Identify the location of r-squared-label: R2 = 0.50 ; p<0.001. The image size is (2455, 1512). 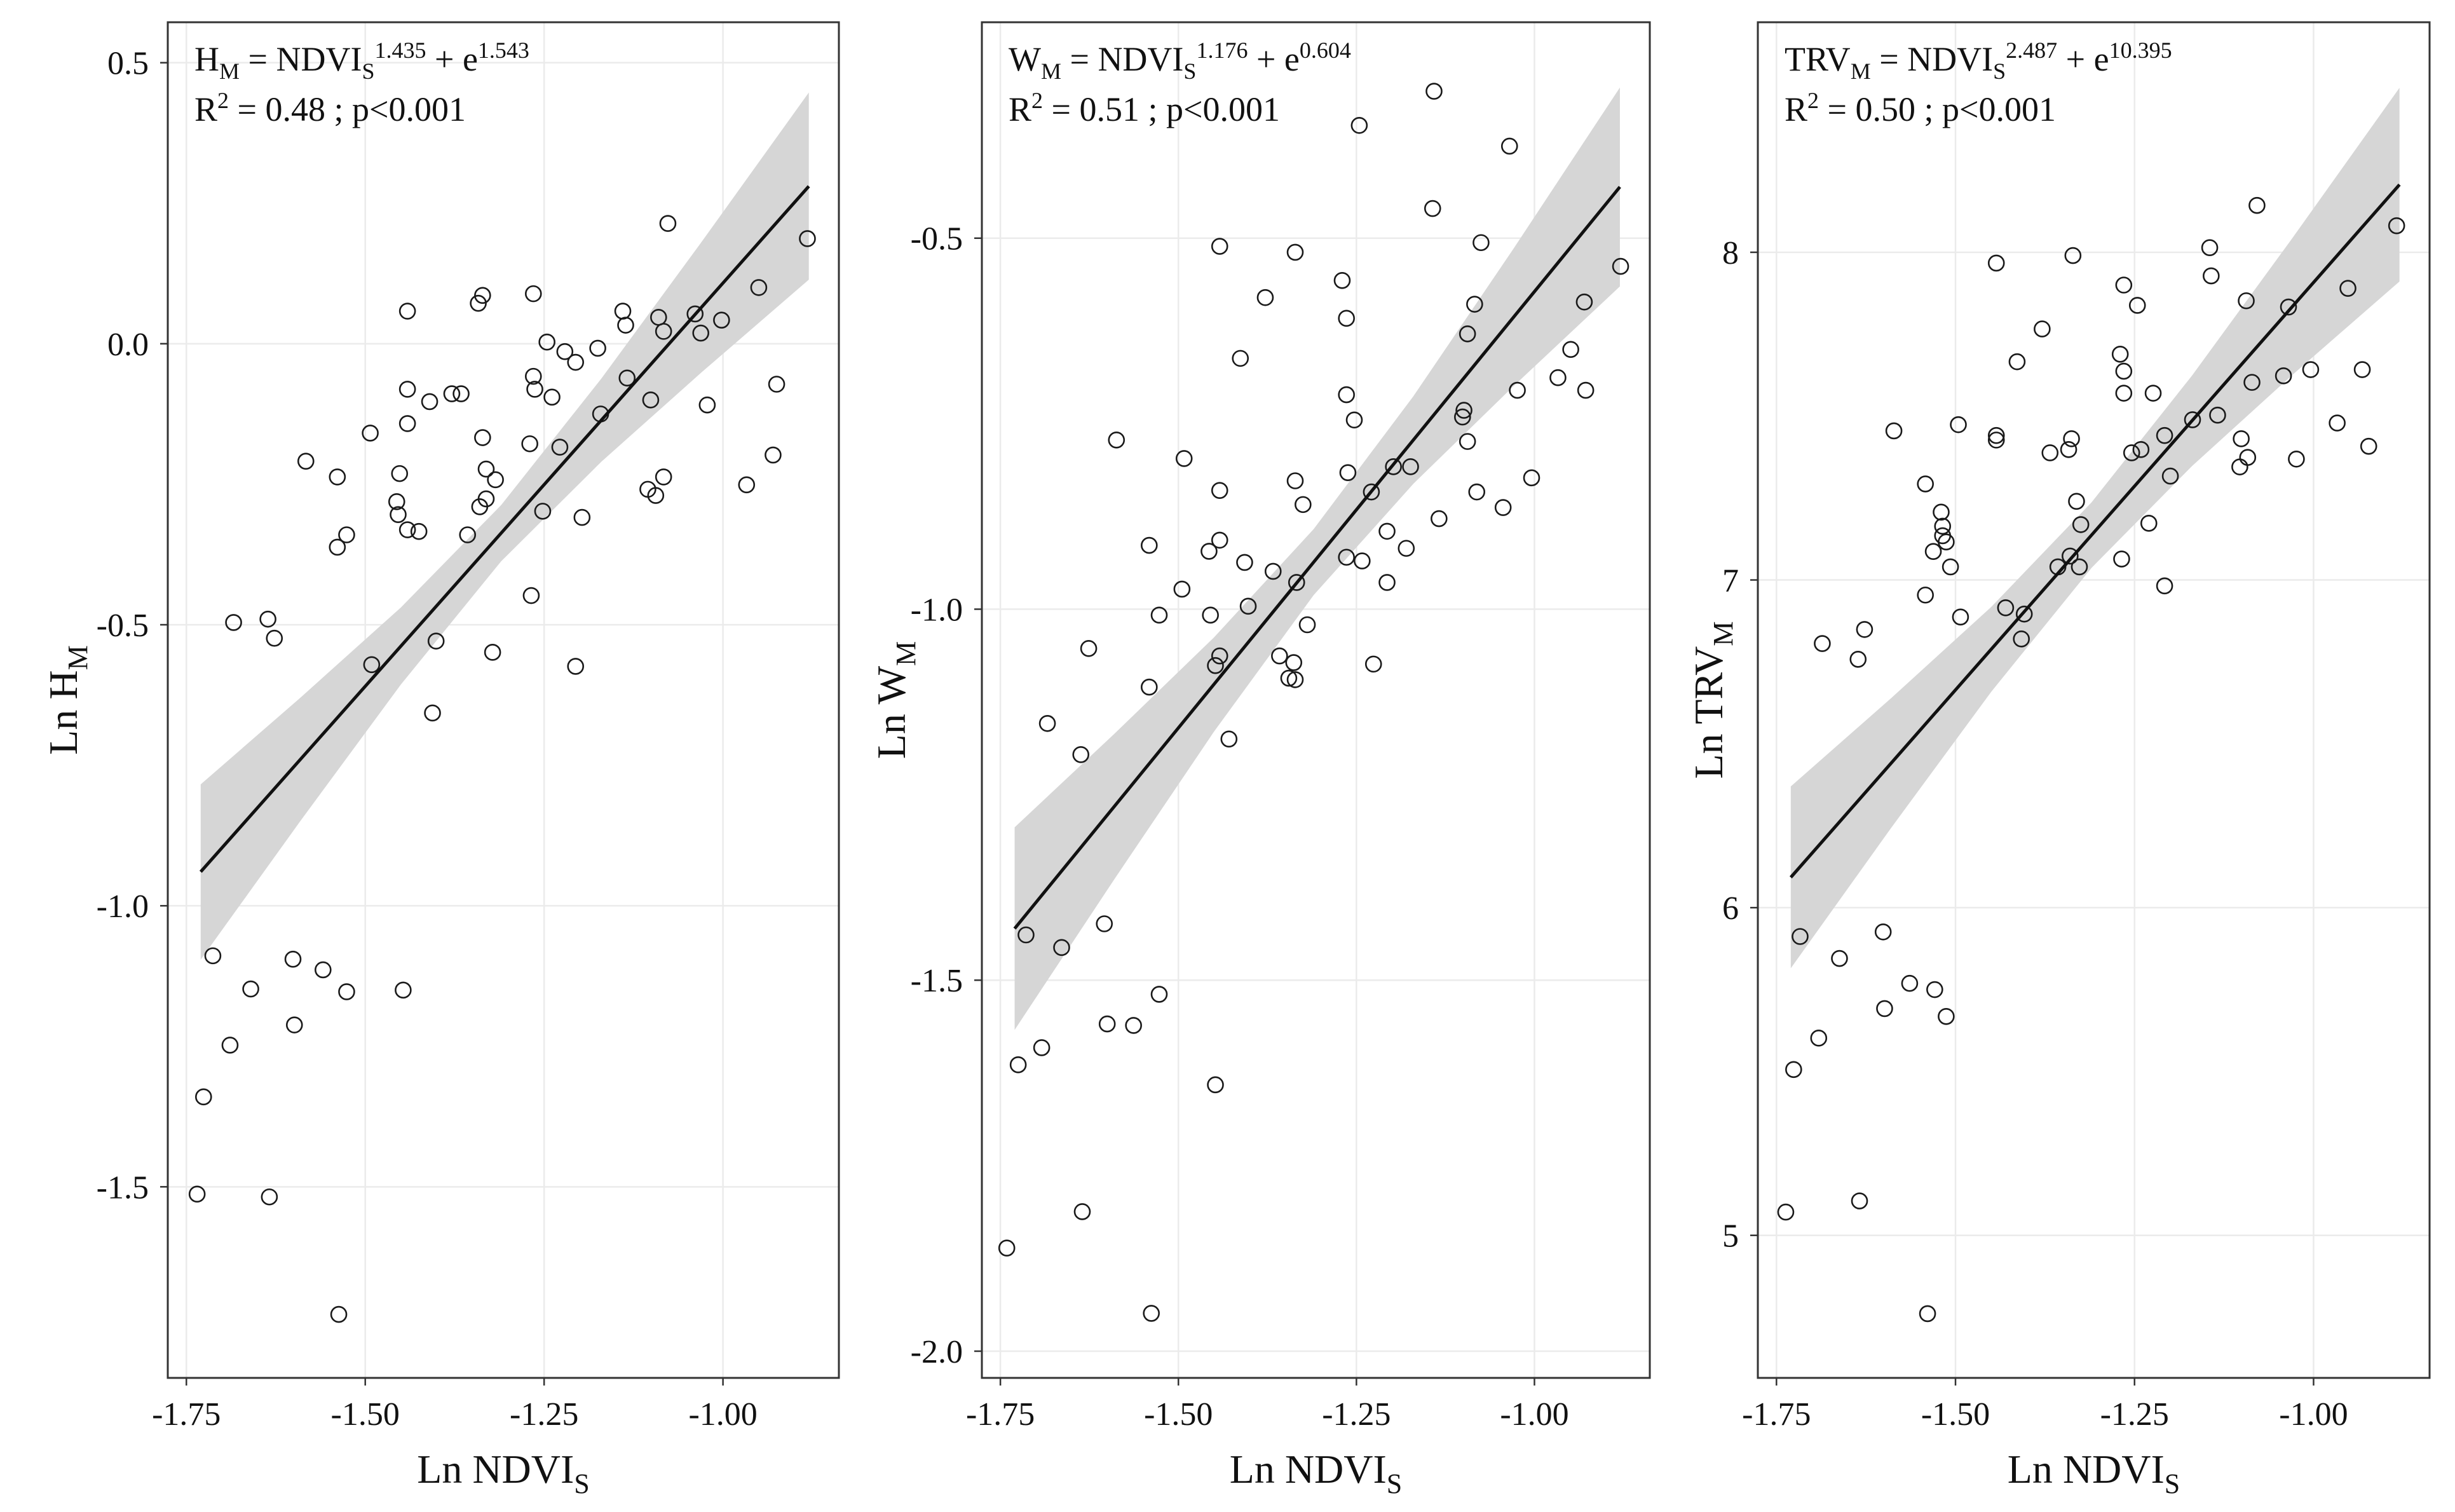
(1920, 108).